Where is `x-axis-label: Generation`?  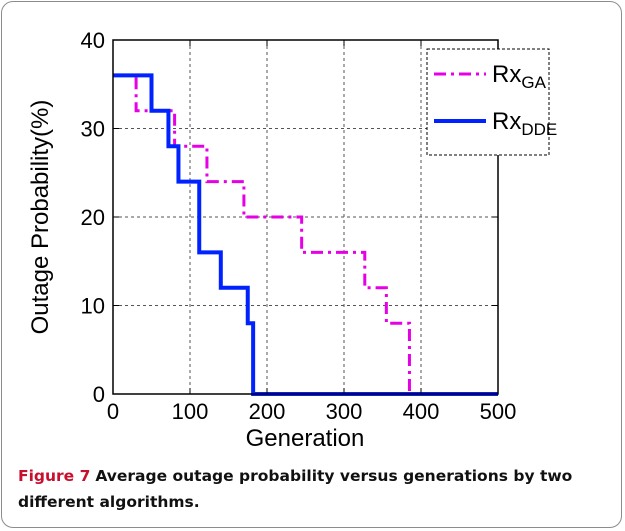
x-axis-label: Generation is located at coordinates (305, 438).